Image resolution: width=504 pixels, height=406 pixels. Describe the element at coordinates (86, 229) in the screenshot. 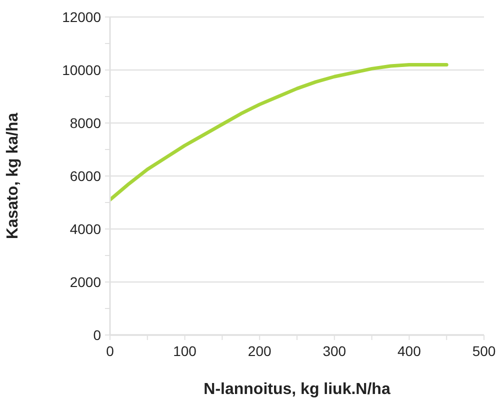

I see `y-tick-label: 4000` at that location.